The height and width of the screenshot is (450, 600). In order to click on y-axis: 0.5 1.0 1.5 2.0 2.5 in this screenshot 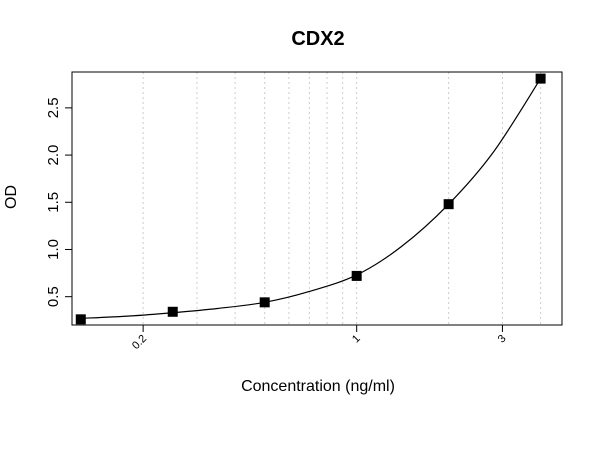, I will do `click(58, 202)`.